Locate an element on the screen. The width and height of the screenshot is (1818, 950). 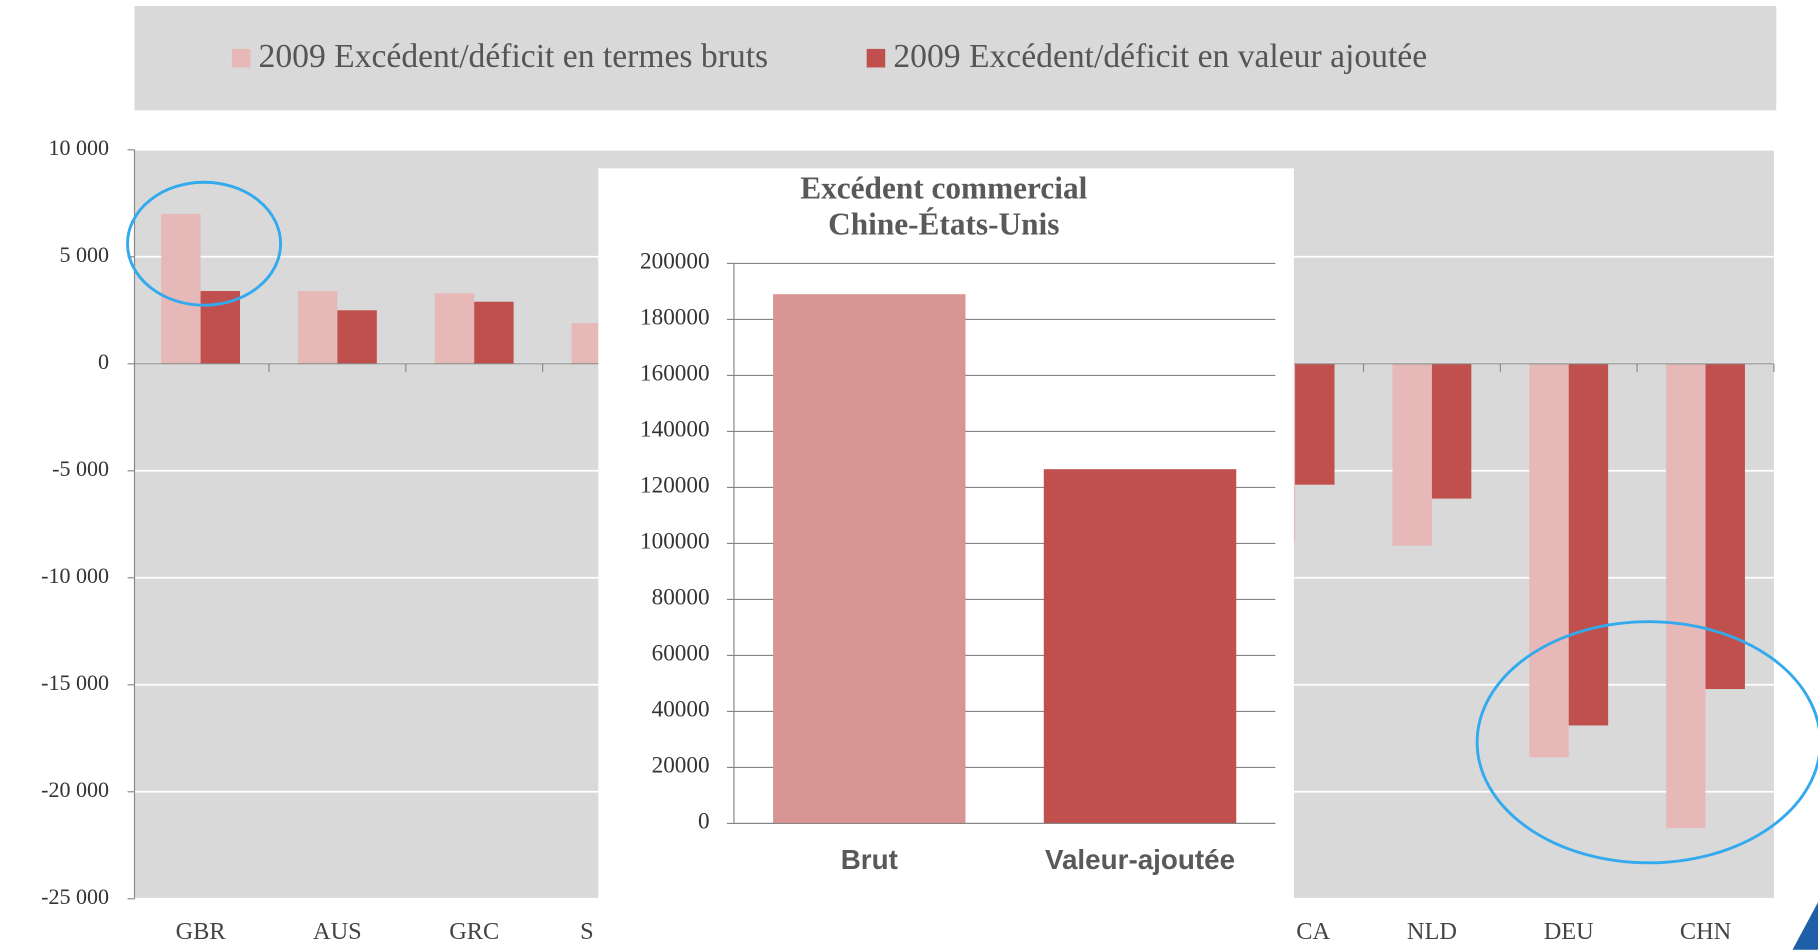
x-tick-label: Valeur-ajoutée is located at coordinates (1140, 859).